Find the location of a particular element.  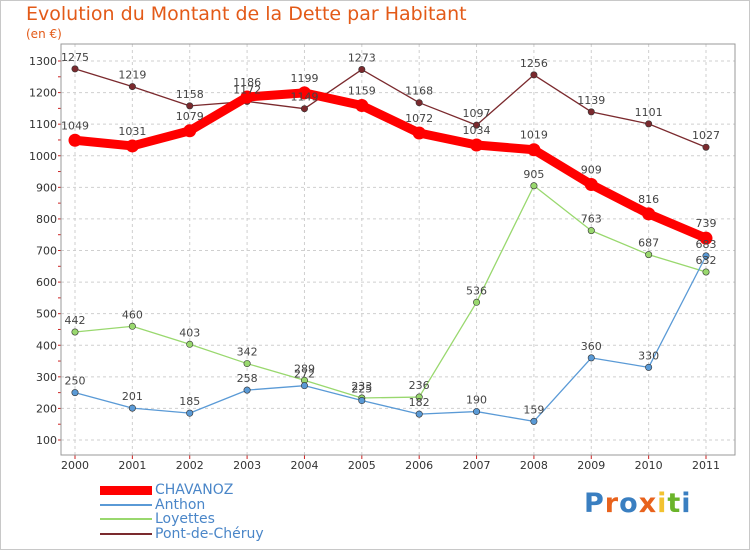

data-label-anthon: 225 is located at coordinates (361, 389).